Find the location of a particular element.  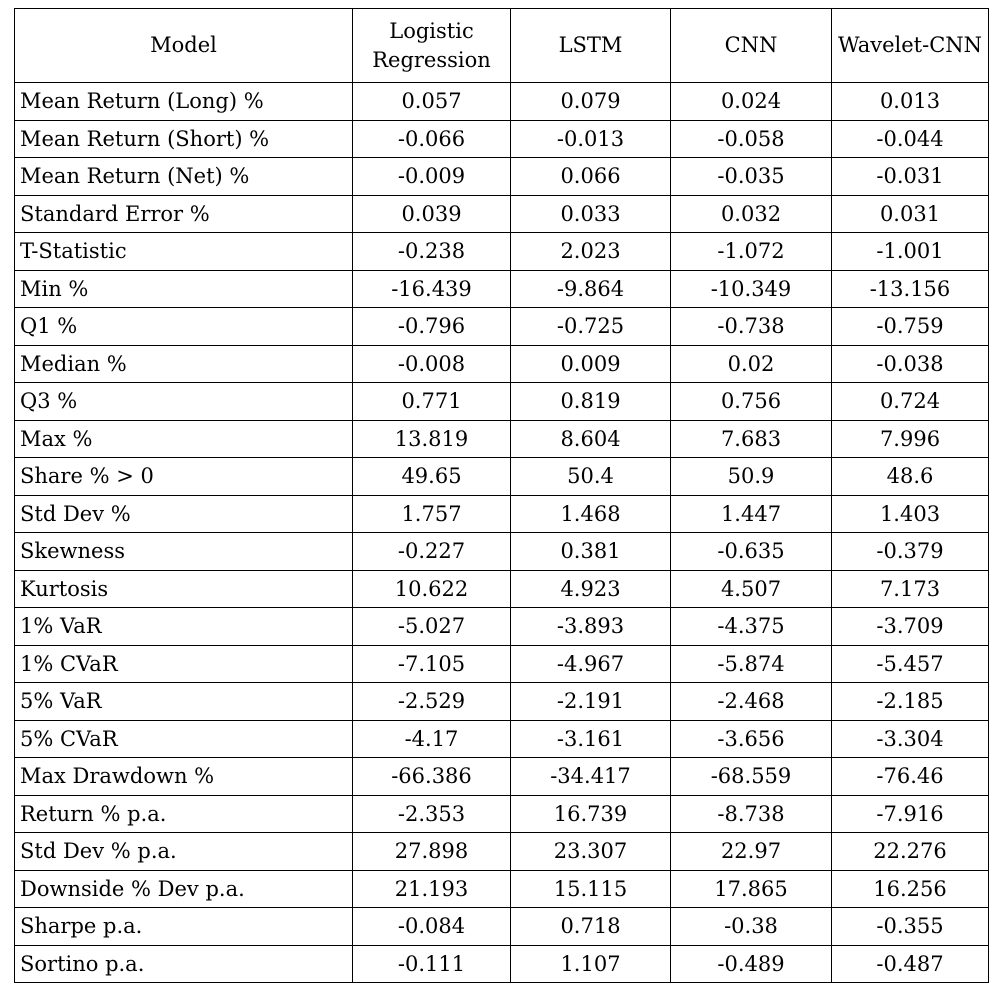

table-cell: 1.107 is located at coordinates (590, 963).